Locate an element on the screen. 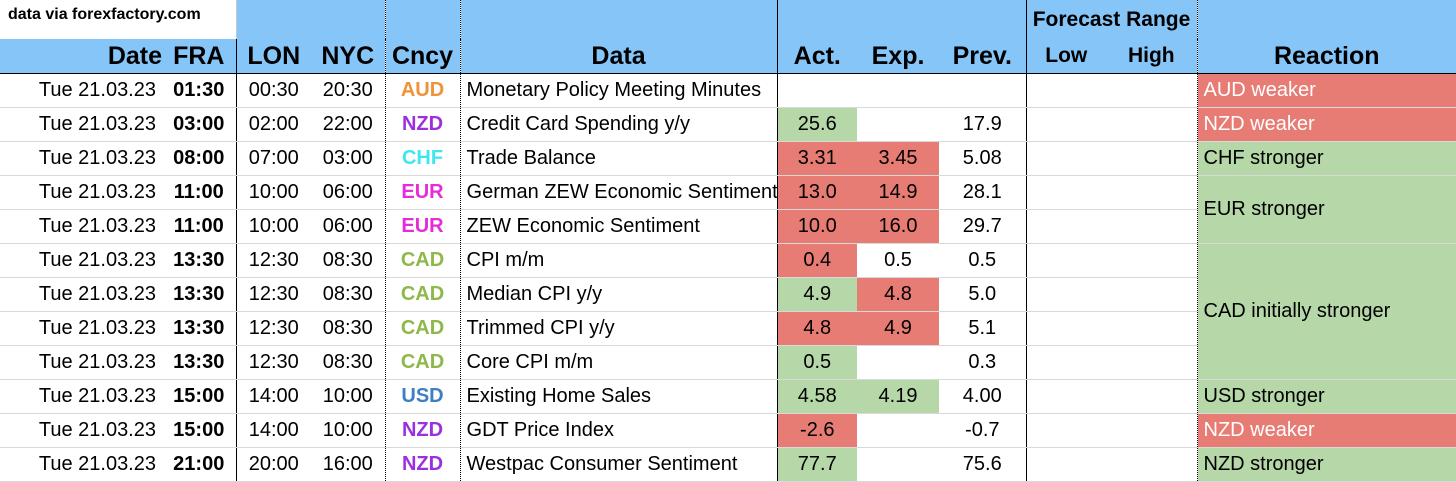 This screenshot has width=1456, height=482. lon-time-cell: 02:00 is located at coordinates (273, 124).